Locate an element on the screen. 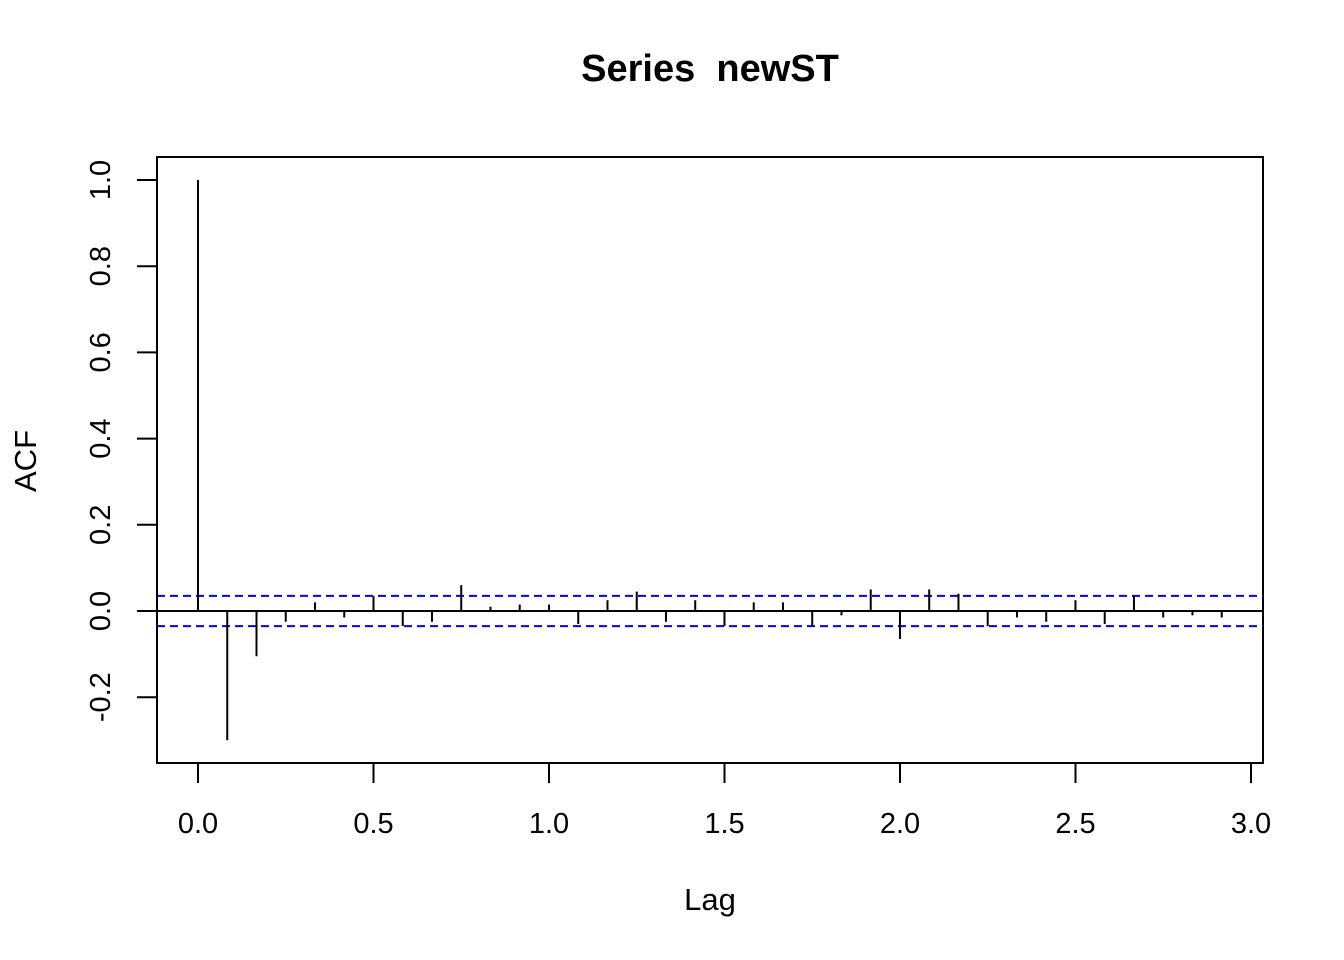 This screenshot has width=1344, height=960. x-tick-label: 3.0 is located at coordinates (1251, 824).